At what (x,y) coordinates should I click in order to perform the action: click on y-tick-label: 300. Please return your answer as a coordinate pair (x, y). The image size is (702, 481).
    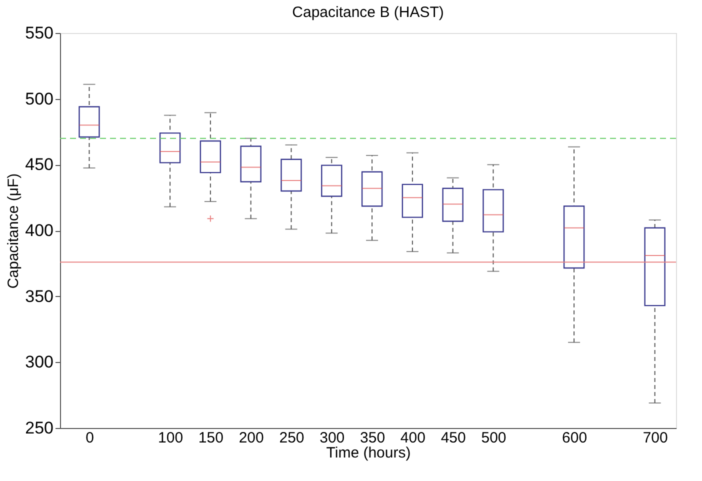
    Looking at the image, I should click on (39, 362).